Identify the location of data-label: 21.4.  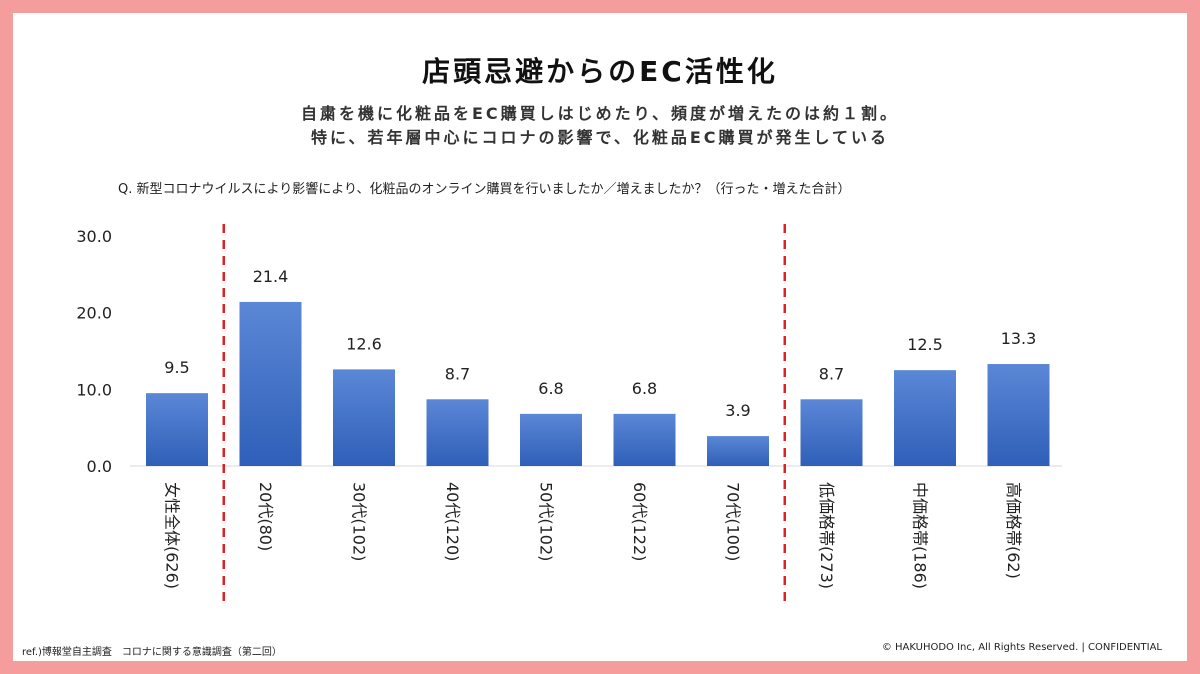
(271, 276).